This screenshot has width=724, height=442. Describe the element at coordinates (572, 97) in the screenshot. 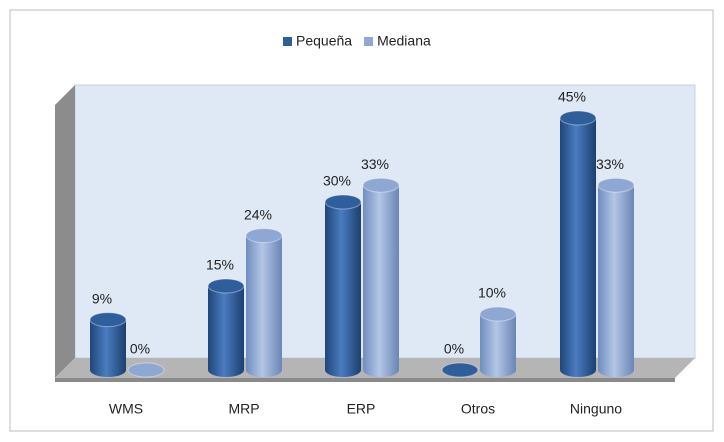

I see `value-label: 45%` at that location.